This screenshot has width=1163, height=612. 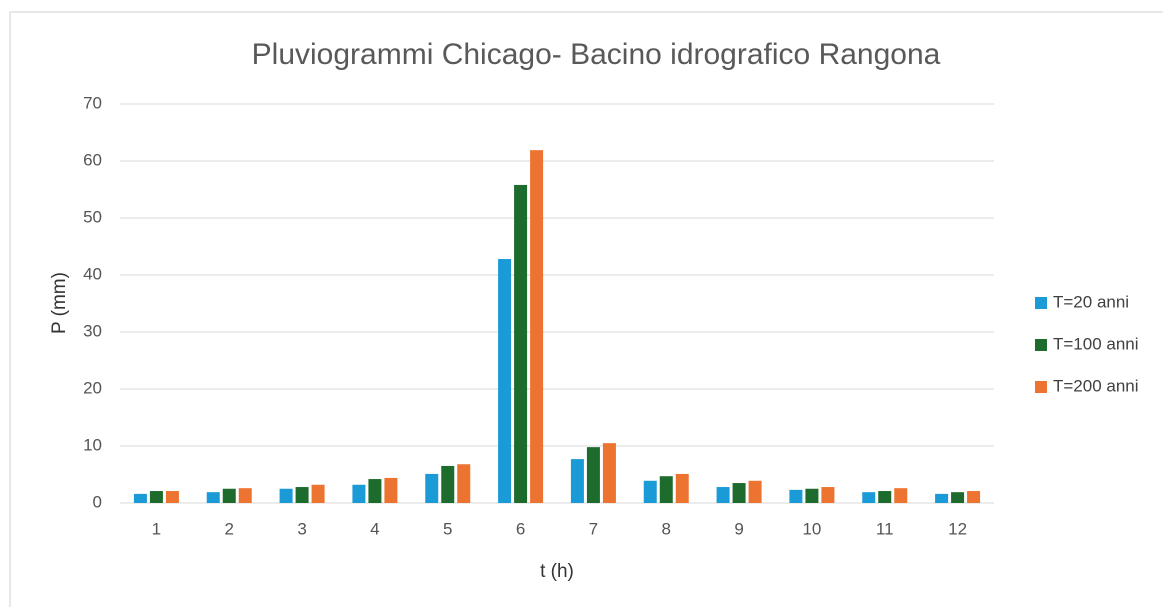 What do you see at coordinates (92, 216) in the screenshot?
I see `y-tick-label: 50` at bounding box center [92, 216].